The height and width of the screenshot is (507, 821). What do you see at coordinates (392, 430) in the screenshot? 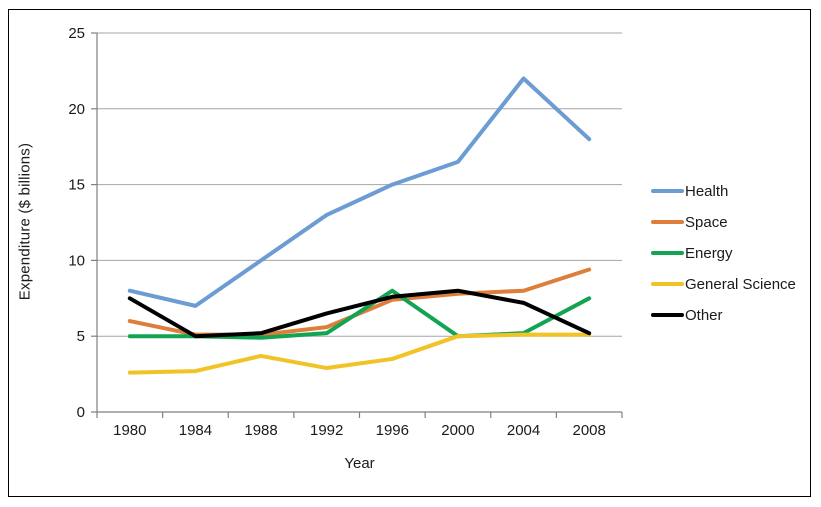
I see `x-tick-label: 1996` at bounding box center [392, 430].